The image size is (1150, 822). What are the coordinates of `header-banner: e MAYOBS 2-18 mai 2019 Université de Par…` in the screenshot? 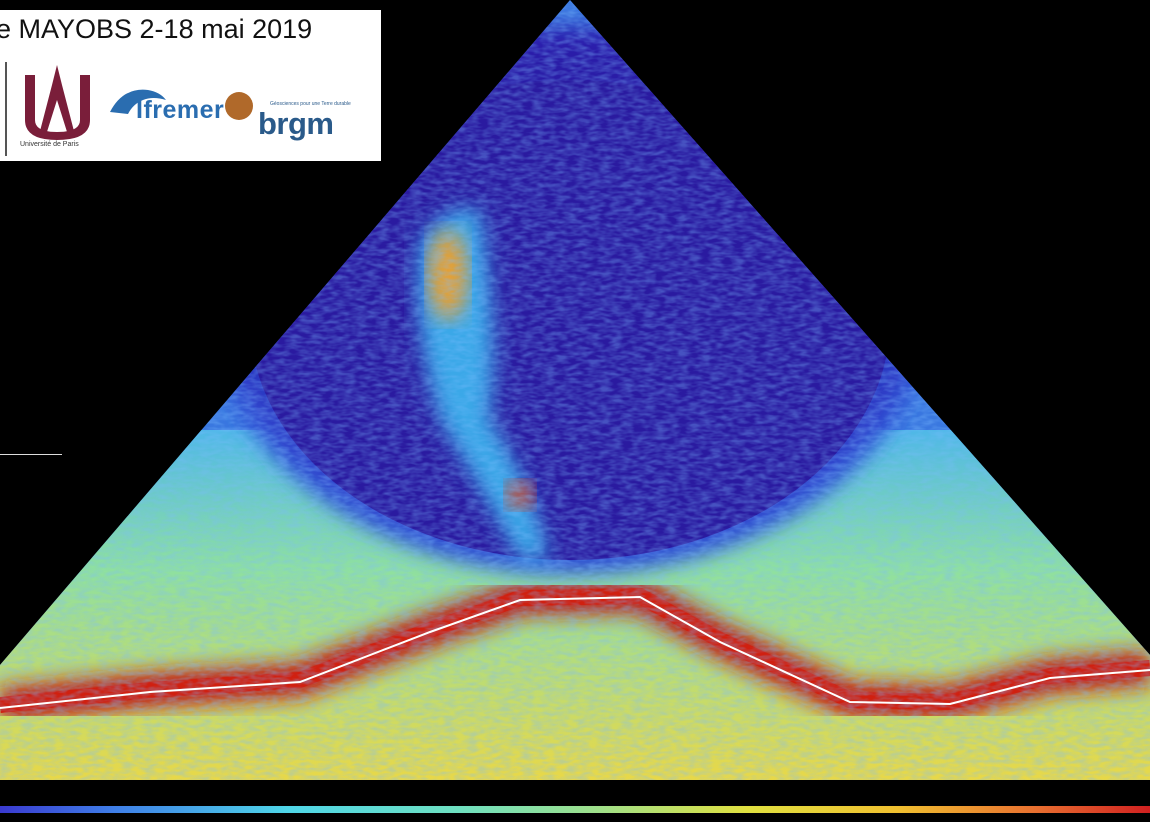 It's located at (190, 85).